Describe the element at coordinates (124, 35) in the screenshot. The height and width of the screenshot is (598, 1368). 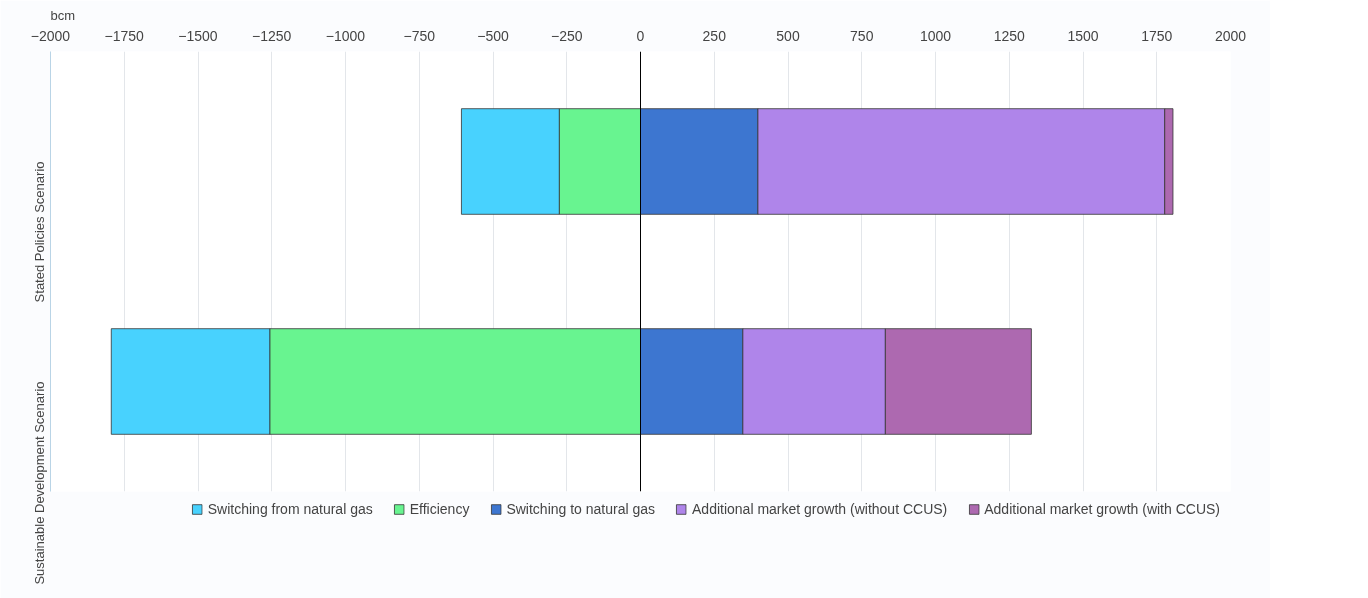
I see `x-tick-label: −1750` at that location.